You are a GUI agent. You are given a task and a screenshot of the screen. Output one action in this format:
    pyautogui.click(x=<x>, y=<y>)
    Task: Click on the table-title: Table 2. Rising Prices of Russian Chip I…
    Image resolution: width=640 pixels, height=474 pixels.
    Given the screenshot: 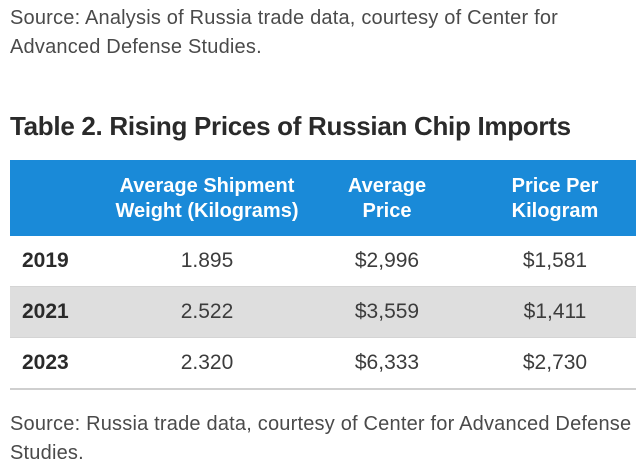 What is the action you would take?
    pyautogui.click(x=290, y=126)
    